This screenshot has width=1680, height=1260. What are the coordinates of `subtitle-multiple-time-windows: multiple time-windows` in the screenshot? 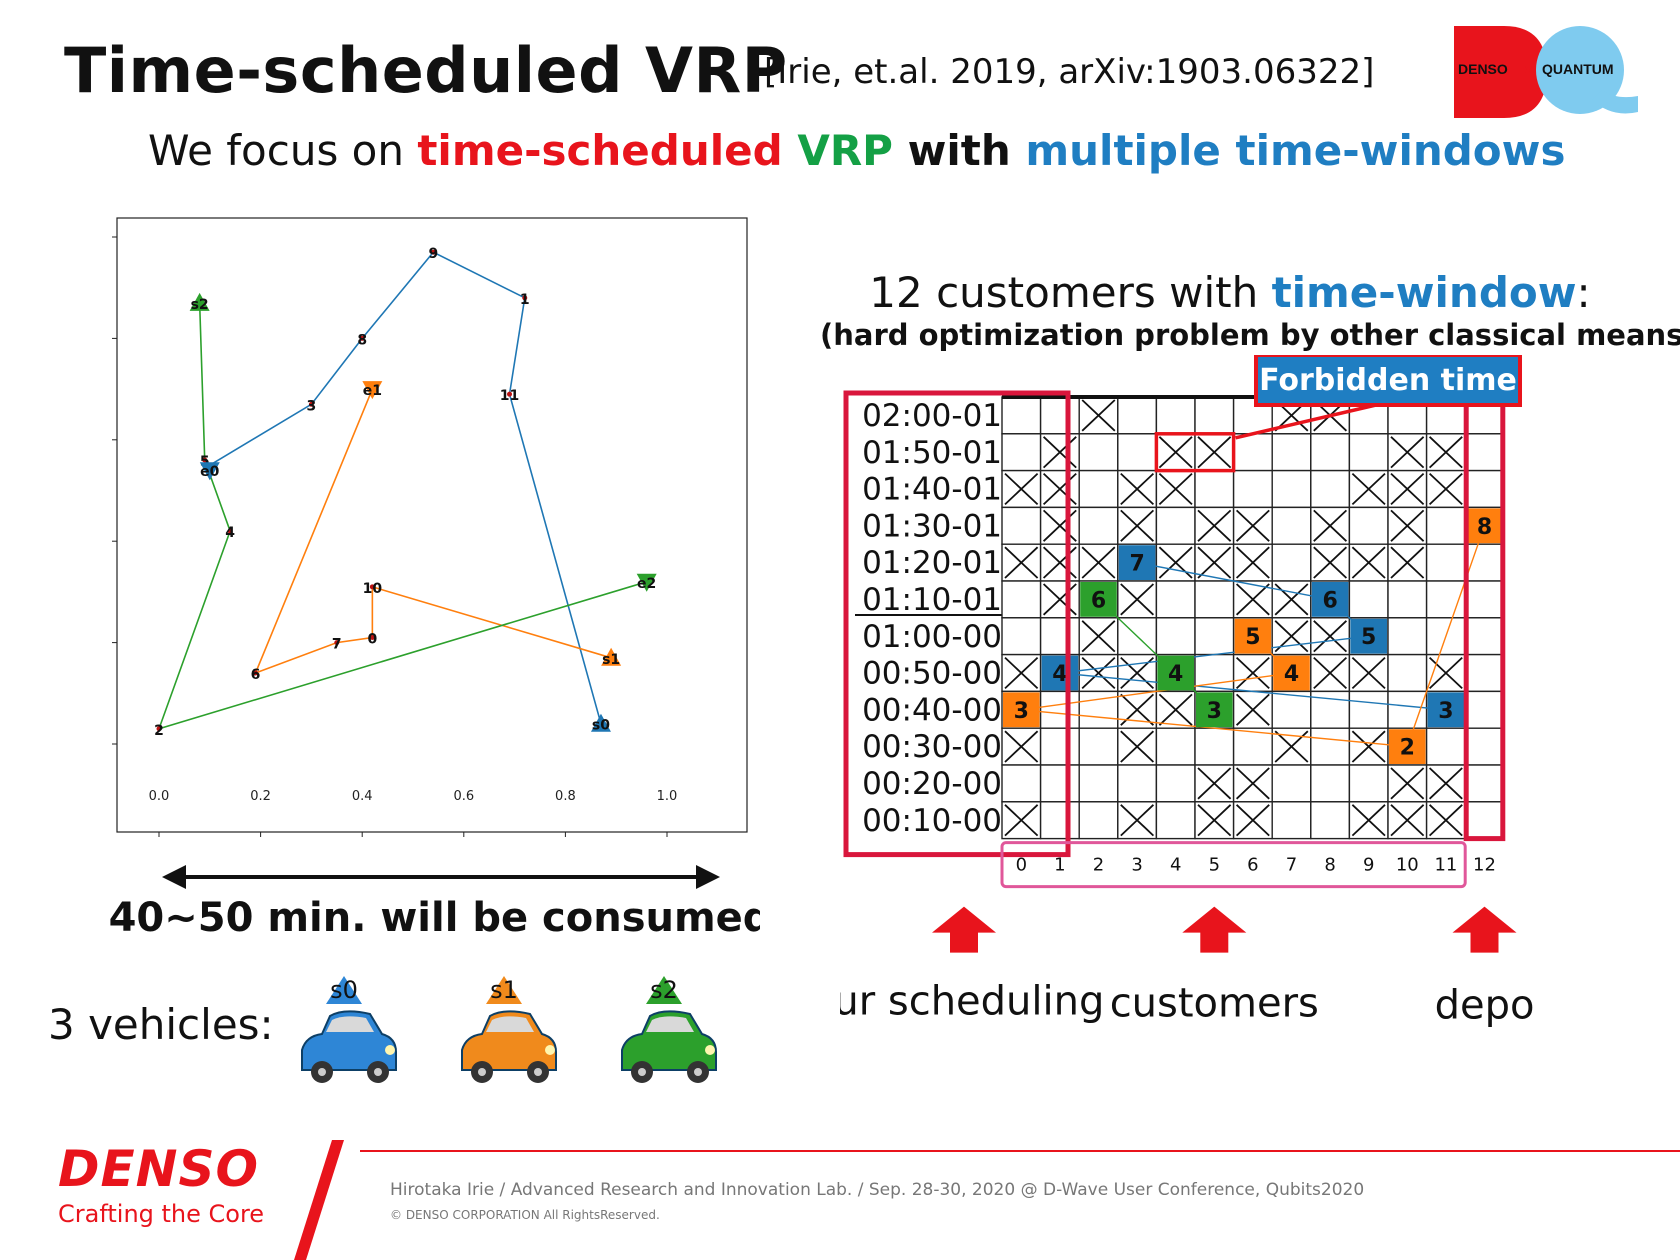 It's located at (1295, 150).